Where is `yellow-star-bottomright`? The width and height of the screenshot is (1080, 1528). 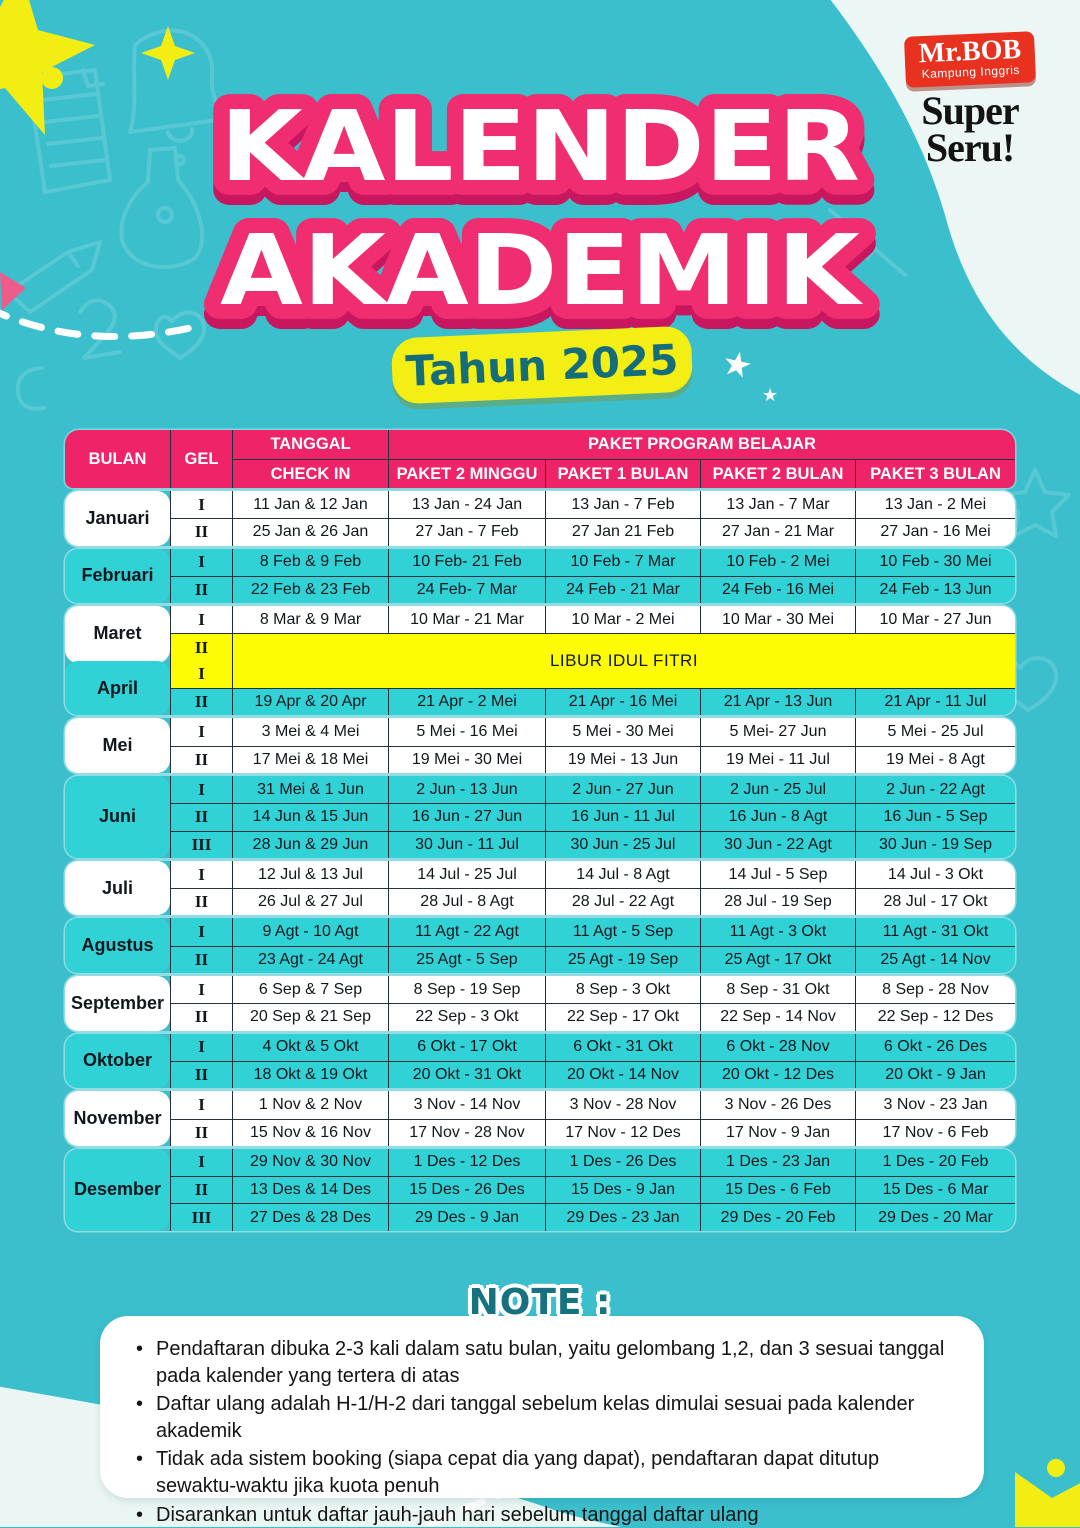
yellow-star-bottomright is located at coordinates (1047, 1499).